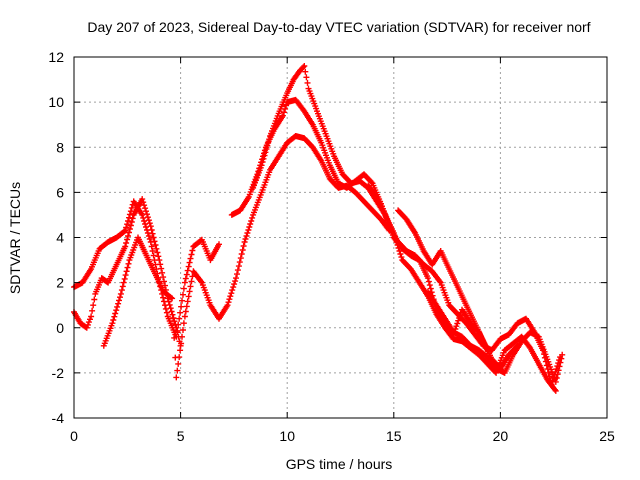 This screenshot has height=480, width=640. Describe the element at coordinates (58, 418) in the screenshot. I see `y-tick-label: -4` at that location.